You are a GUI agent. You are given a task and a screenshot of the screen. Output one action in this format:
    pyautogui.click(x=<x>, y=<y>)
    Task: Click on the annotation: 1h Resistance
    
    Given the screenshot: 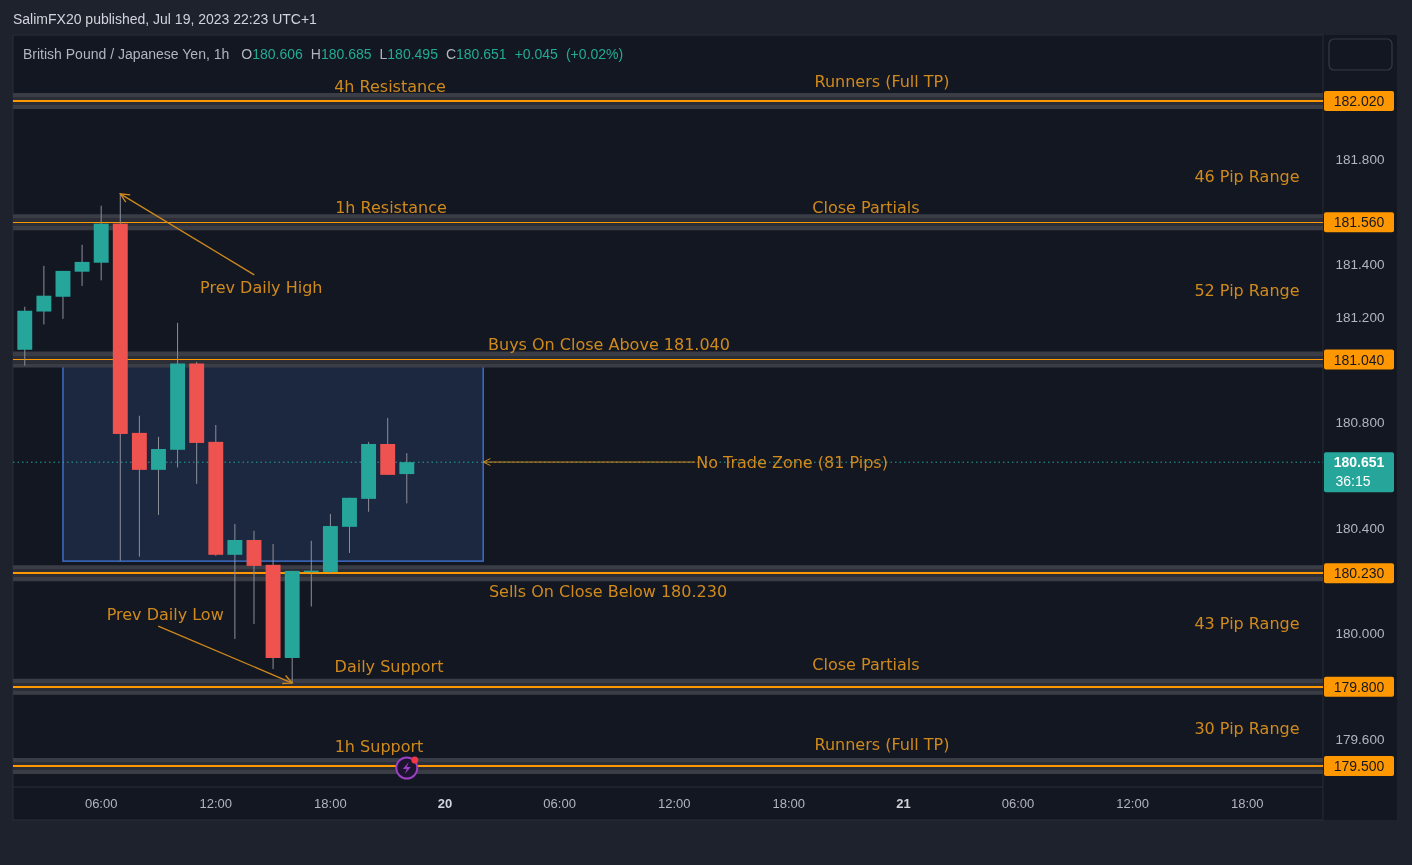 What is the action you would take?
    pyautogui.click(x=391, y=207)
    